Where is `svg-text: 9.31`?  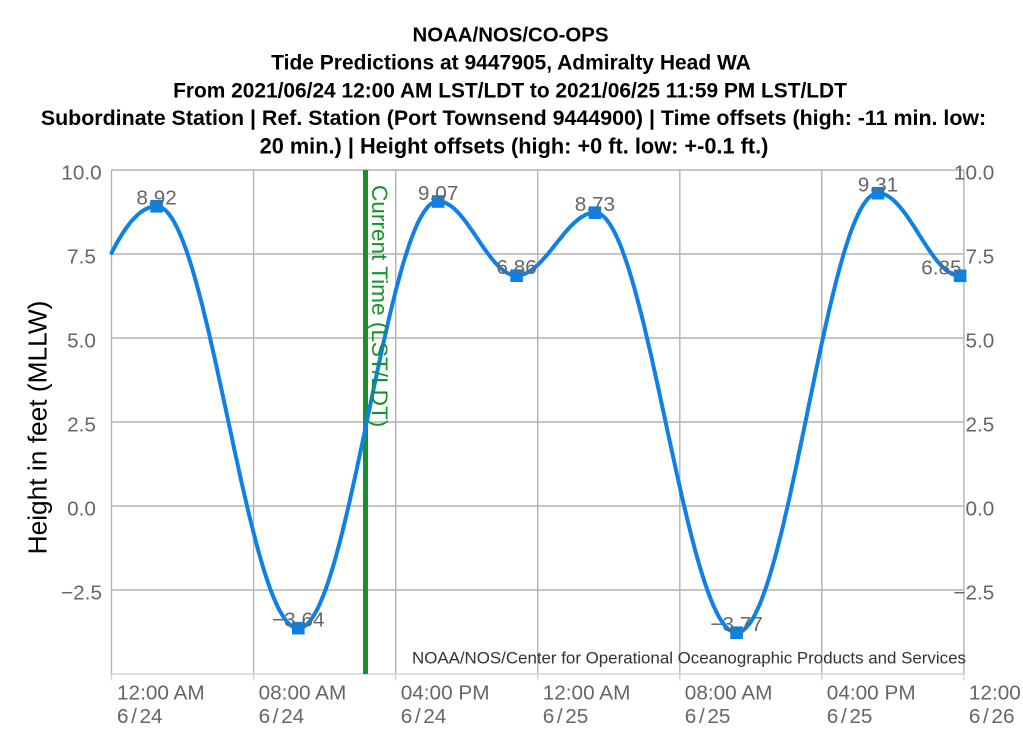
svg-text: 9.31 is located at coordinates (878, 185).